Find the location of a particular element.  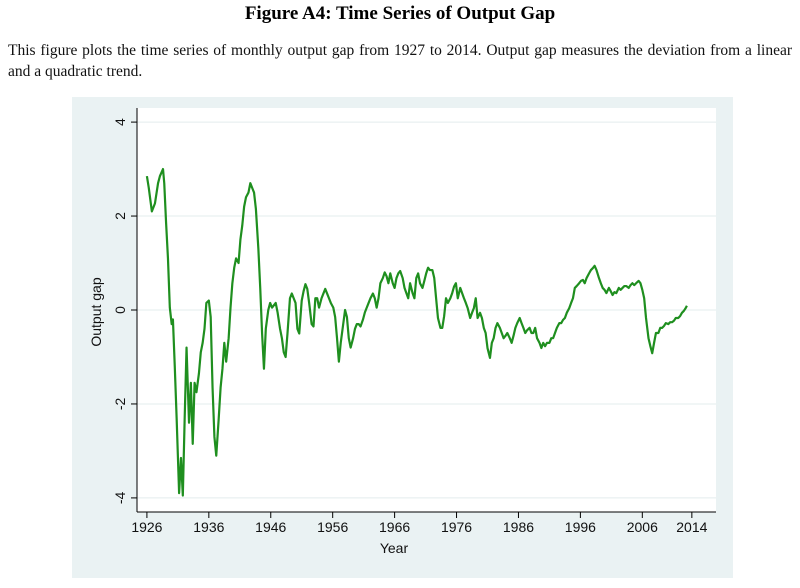

x-tick-label: 1966 is located at coordinates (394, 527).